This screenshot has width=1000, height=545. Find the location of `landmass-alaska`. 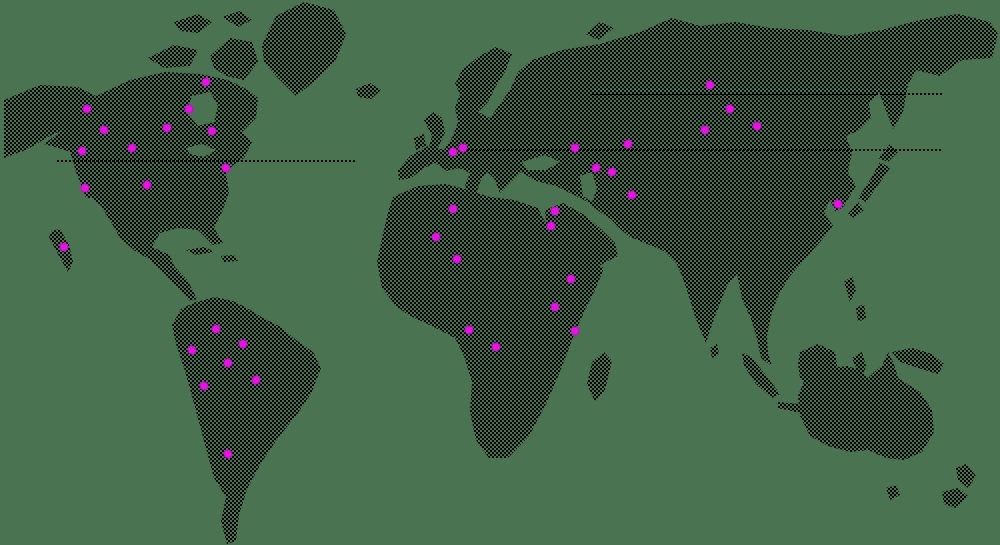

landmass-alaska is located at coordinates (50, 121).